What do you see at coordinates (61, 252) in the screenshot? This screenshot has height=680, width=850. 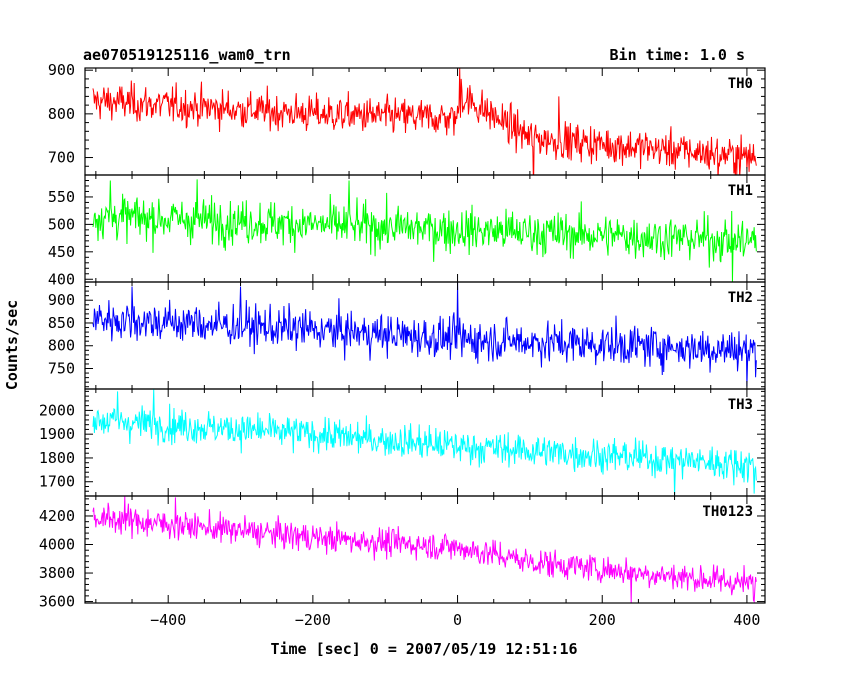 I see `y-tick-label: 450` at bounding box center [61, 252].